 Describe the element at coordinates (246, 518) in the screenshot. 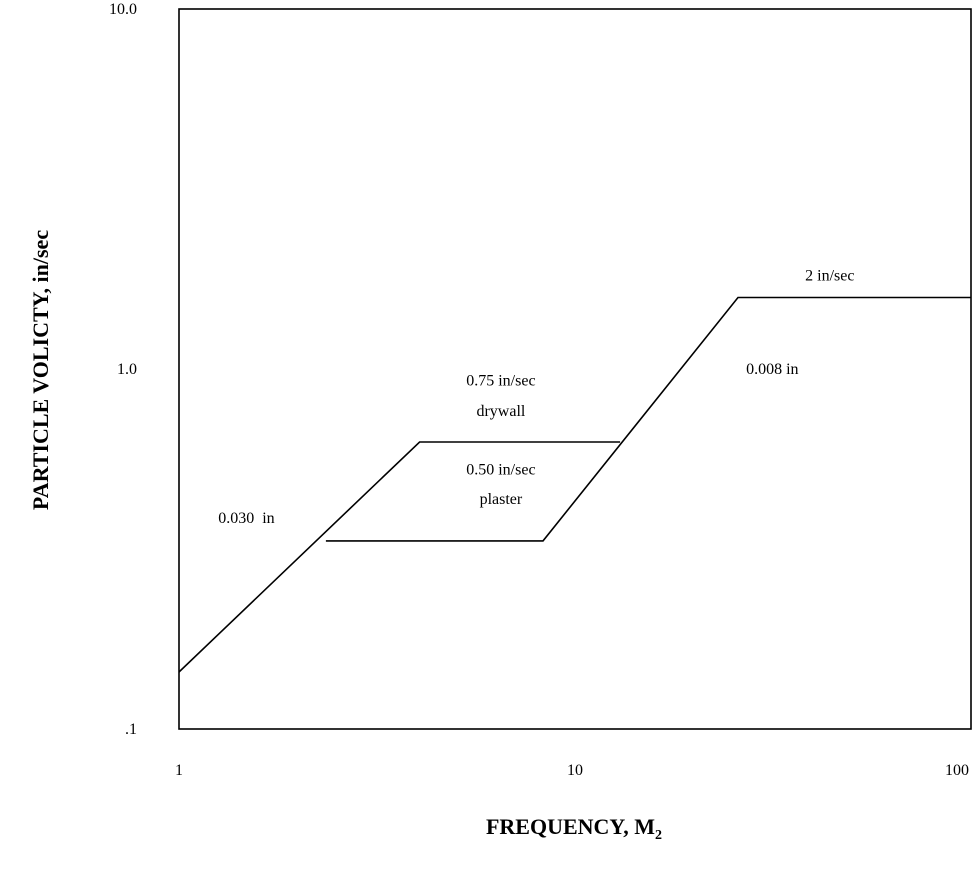

I see `annotation-0-030-in: 0.030 in` at that location.